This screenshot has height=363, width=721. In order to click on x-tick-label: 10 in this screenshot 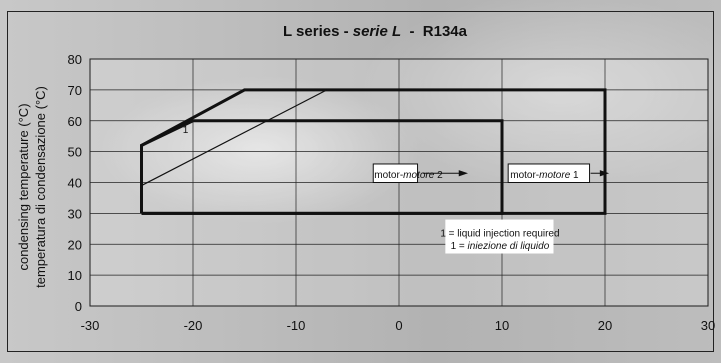, I will do `click(502, 325)`.